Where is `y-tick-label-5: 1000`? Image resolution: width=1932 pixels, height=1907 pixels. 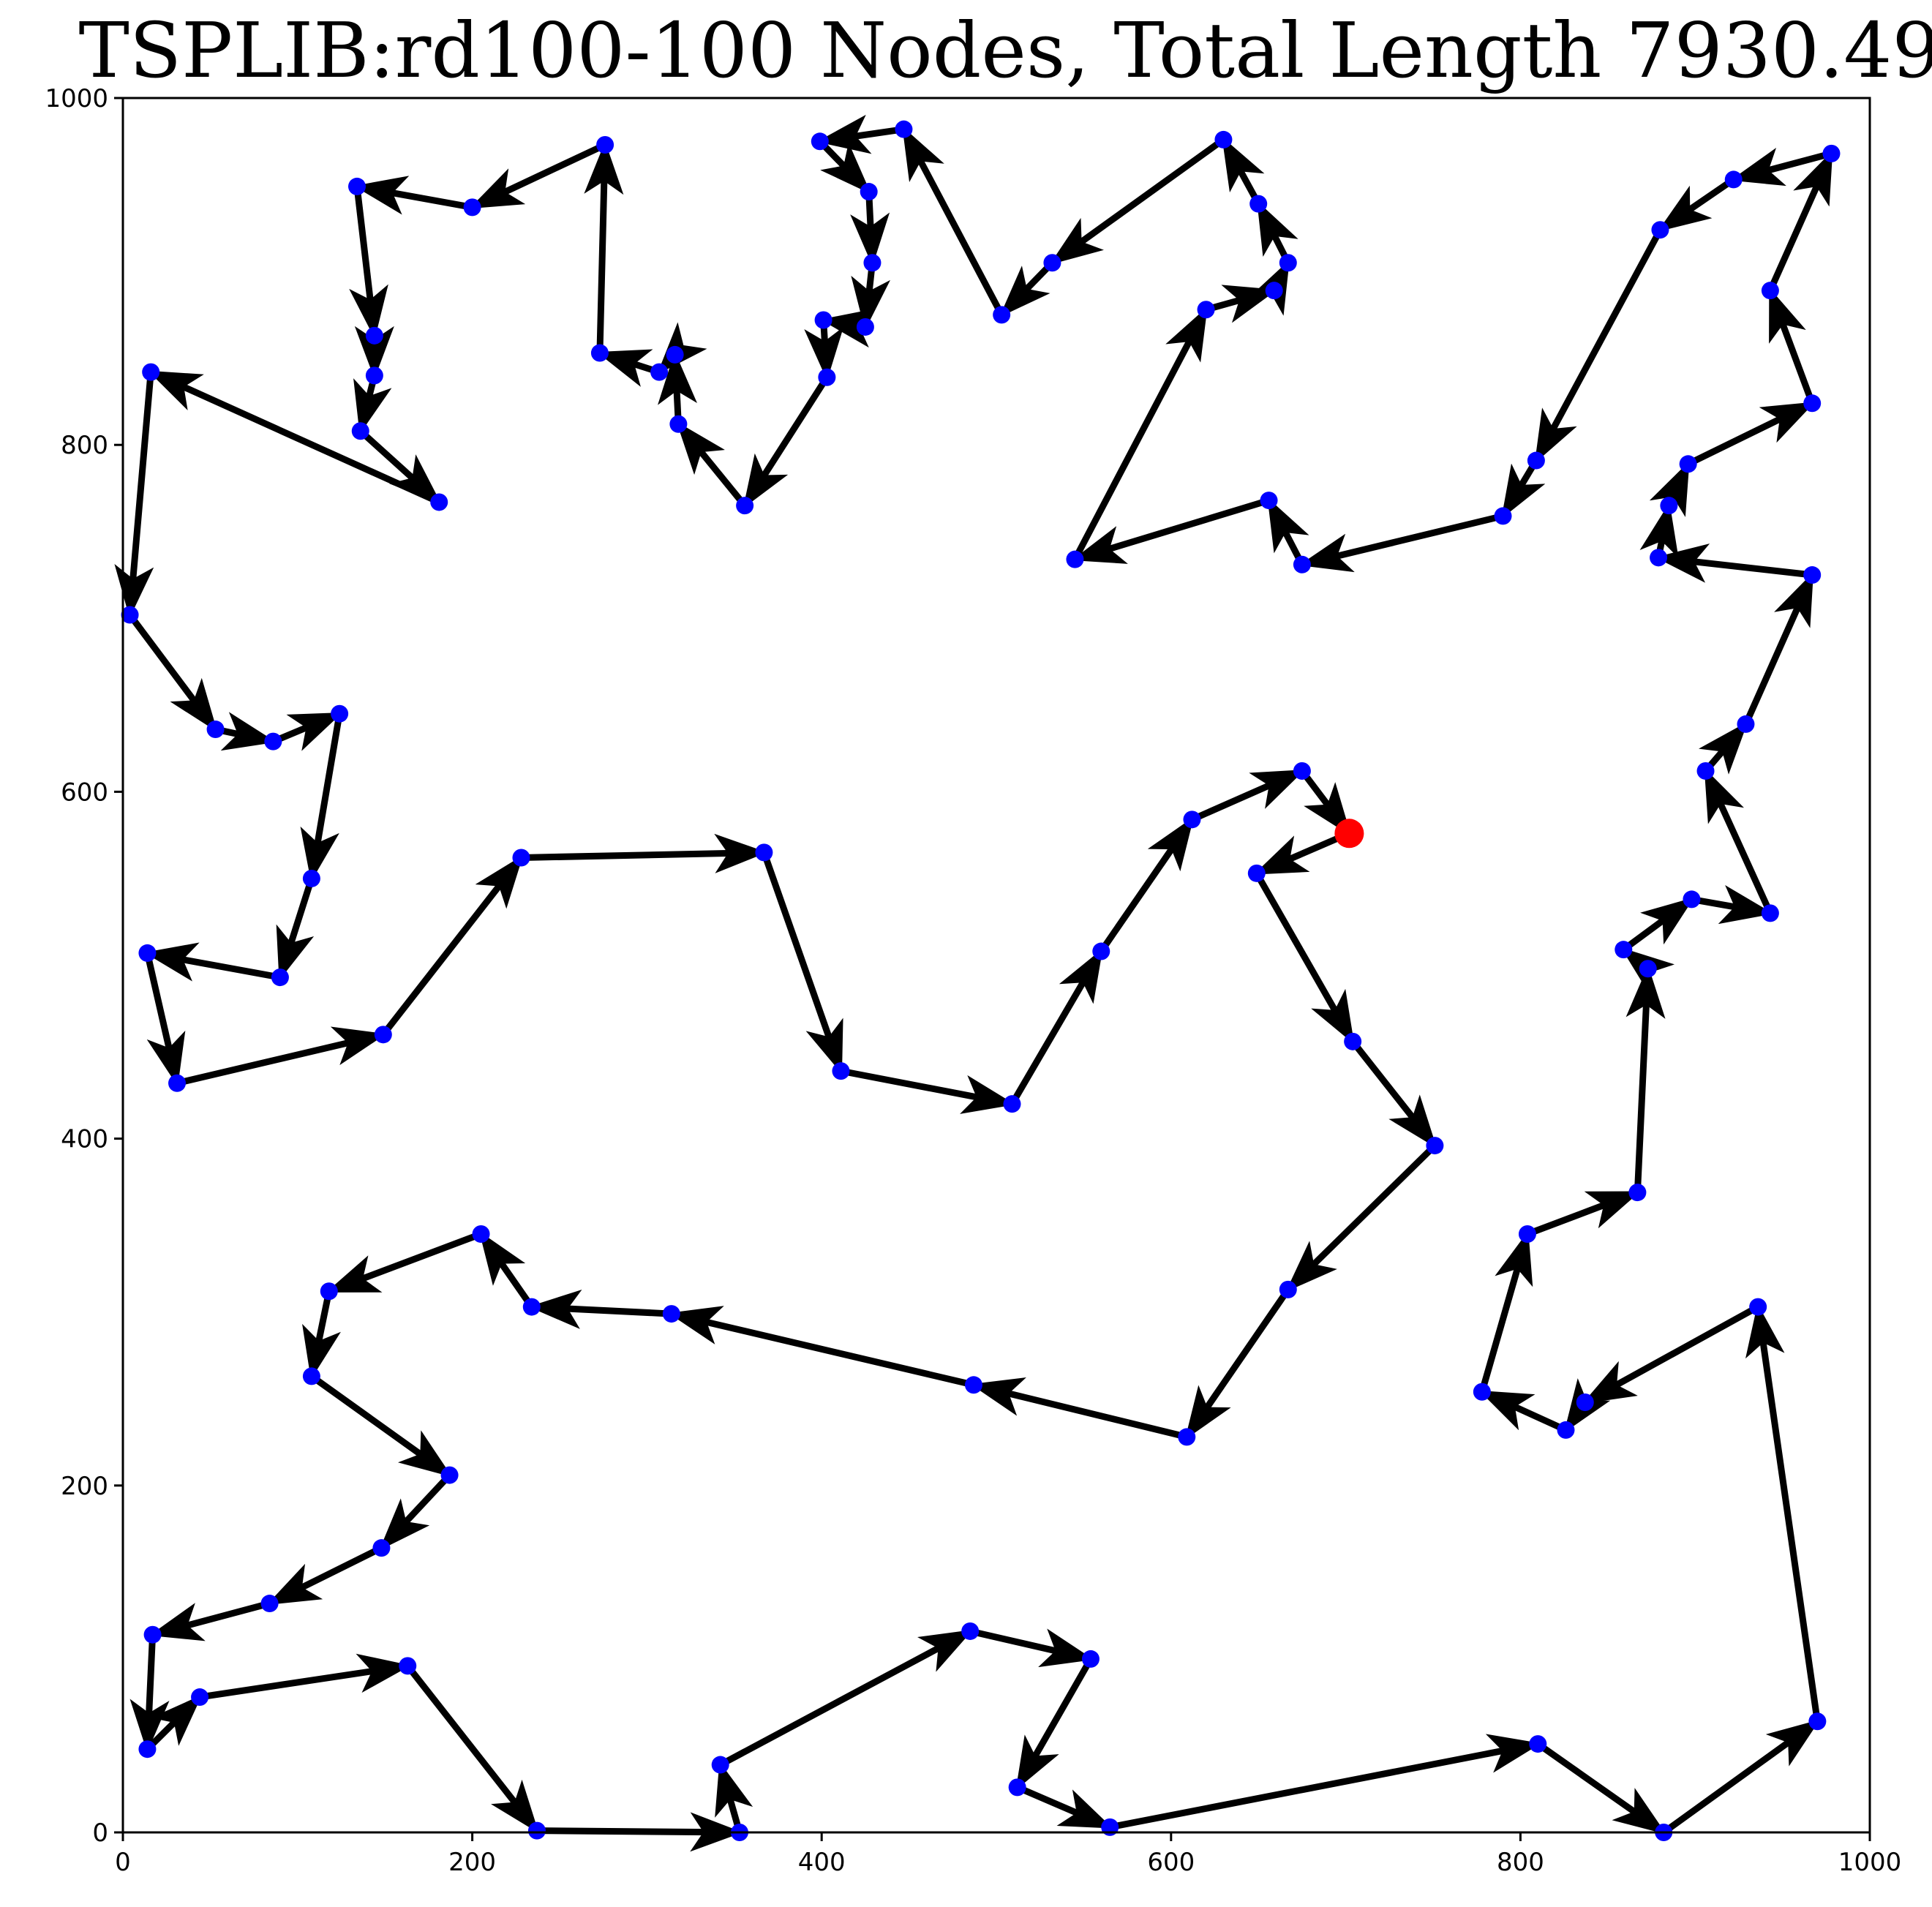
y-tick-label-5: 1000 is located at coordinates (76, 98).